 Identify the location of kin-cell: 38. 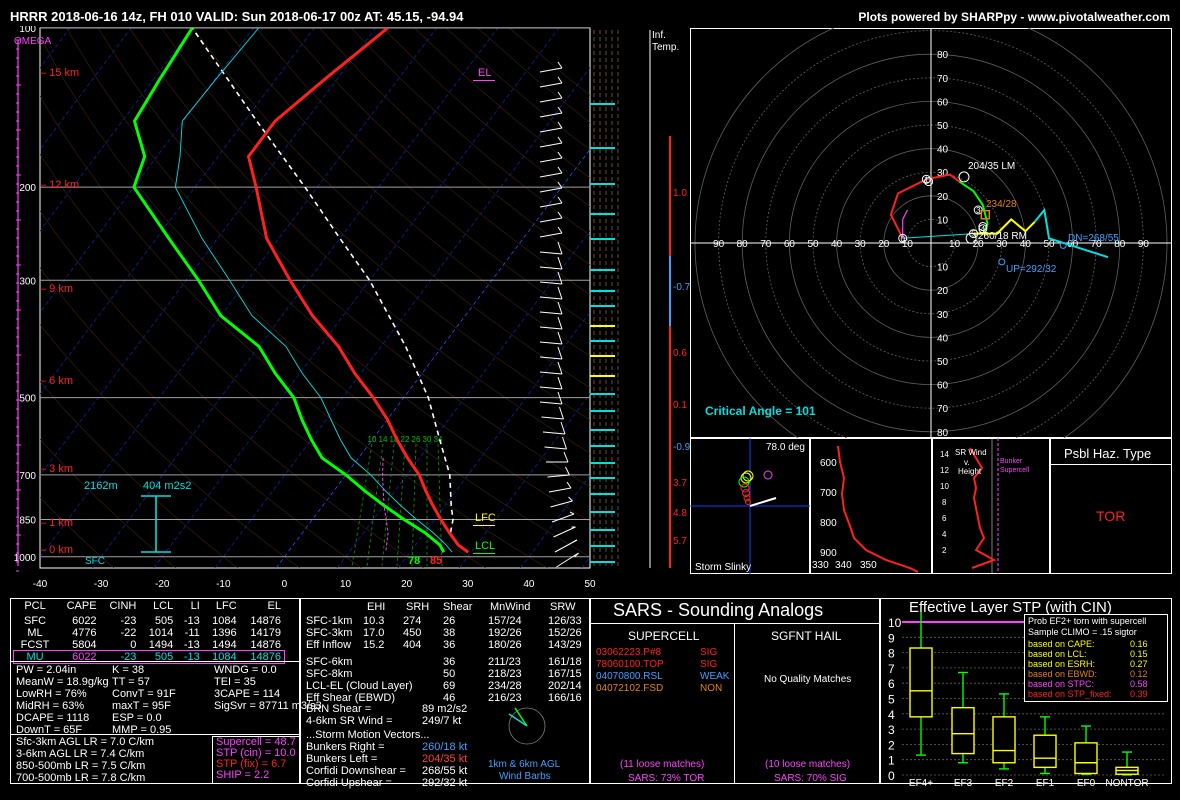
(449, 633).